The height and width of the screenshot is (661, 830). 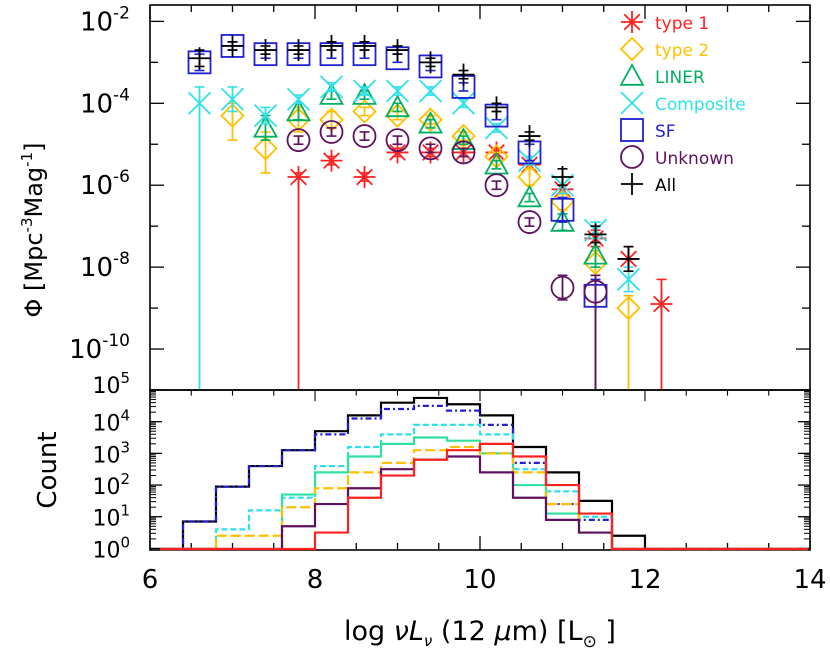 What do you see at coordinates (682, 24) in the screenshot?
I see `legend-label: type 1` at bounding box center [682, 24].